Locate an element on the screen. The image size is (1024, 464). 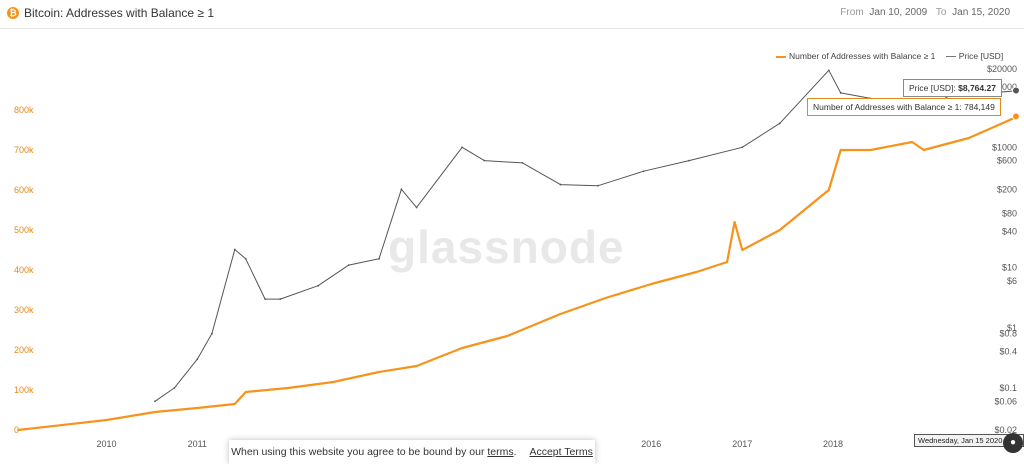
right-axis-tick: $10000 is located at coordinates (1002, 87).